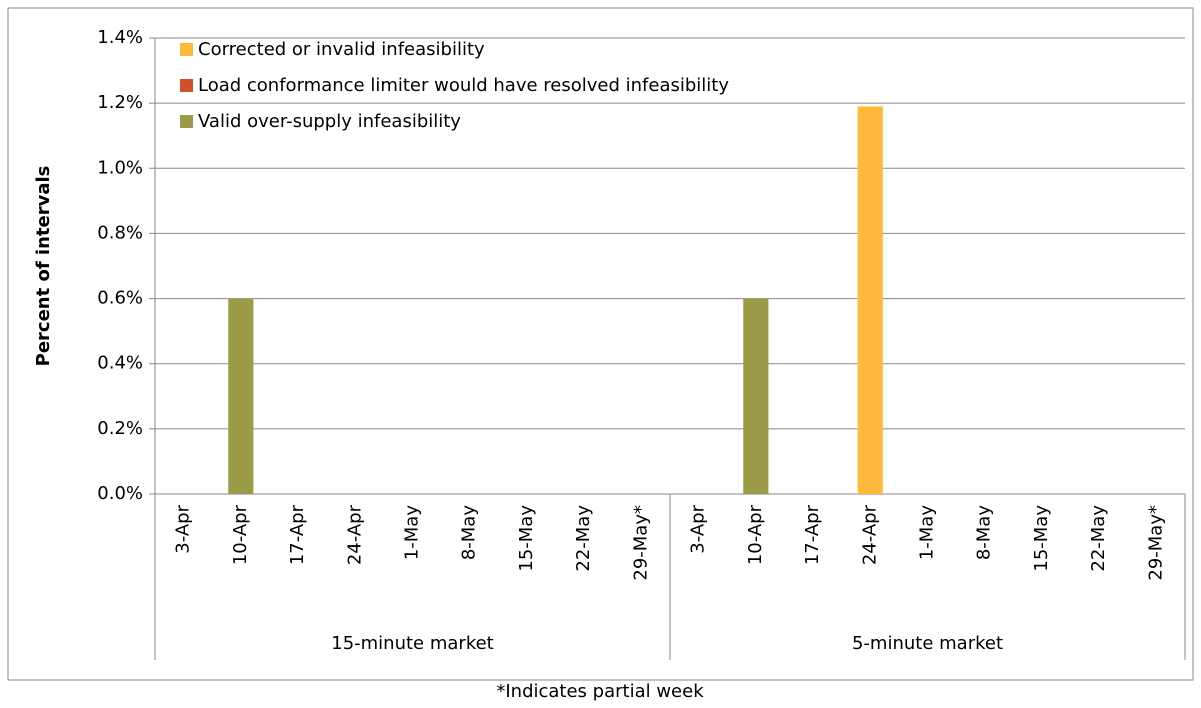 Image resolution: width=1201 pixels, height=708 pixels. Describe the element at coordinates (341, 49) in the screenshot. I see `legend-label: Corrected or invalid infeasibility` at that location.